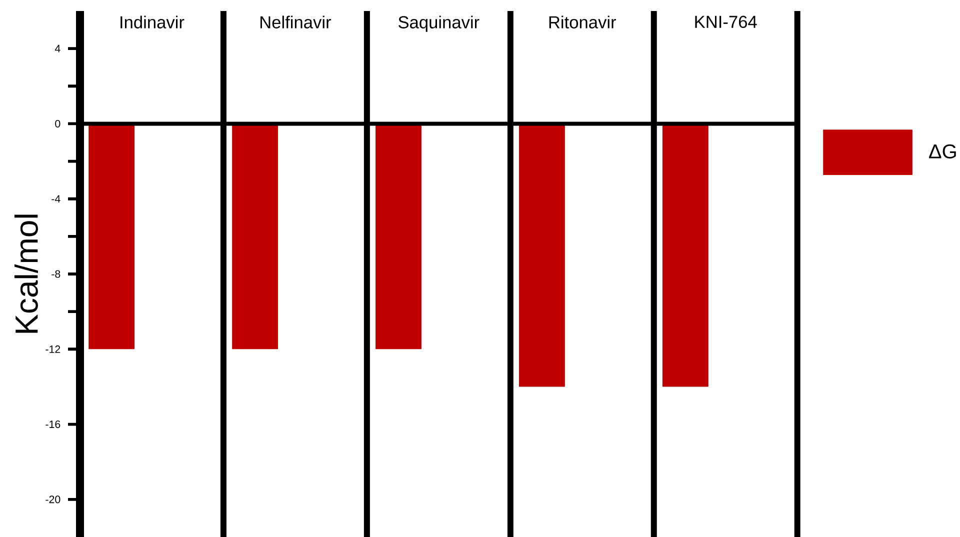 The height and width of the screenshot is (537, 960). Describe the element at coordinates (942, 151) in the screenshot. I see `legend-label: ΔG` at that location.